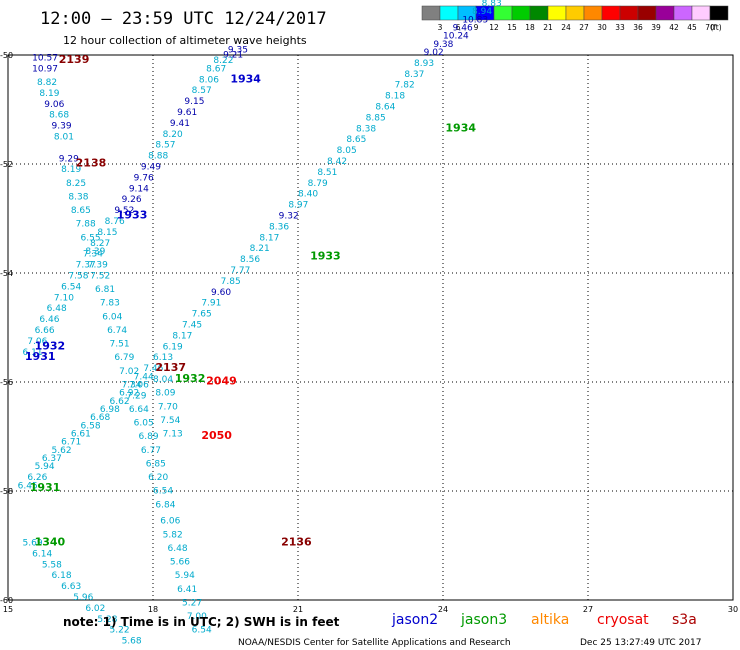  I want to click on wave-height-value: 9.35, so click(238, 50).